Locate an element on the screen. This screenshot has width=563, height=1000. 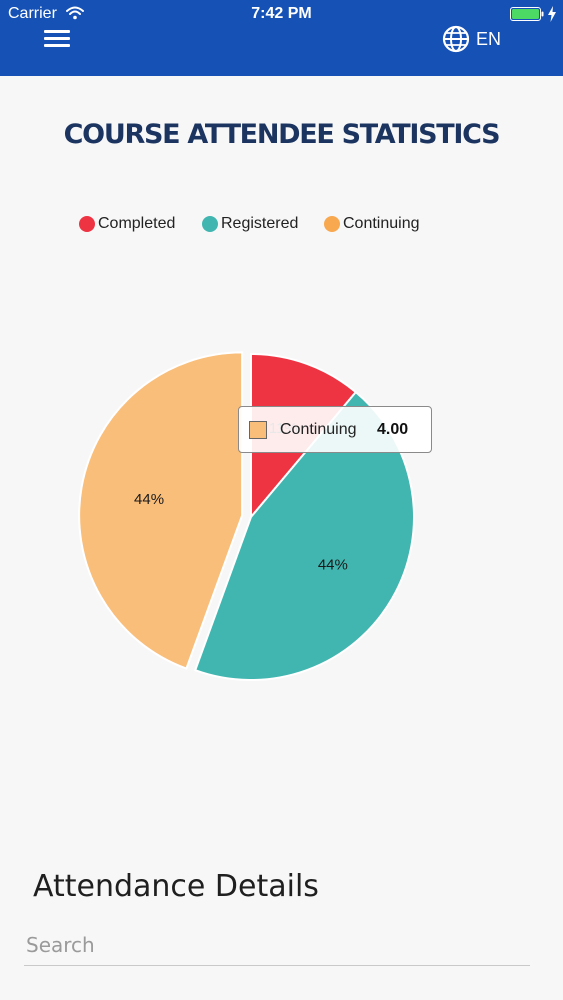
legend-label-continuing: Continuing is located at coordinates (381, 223).